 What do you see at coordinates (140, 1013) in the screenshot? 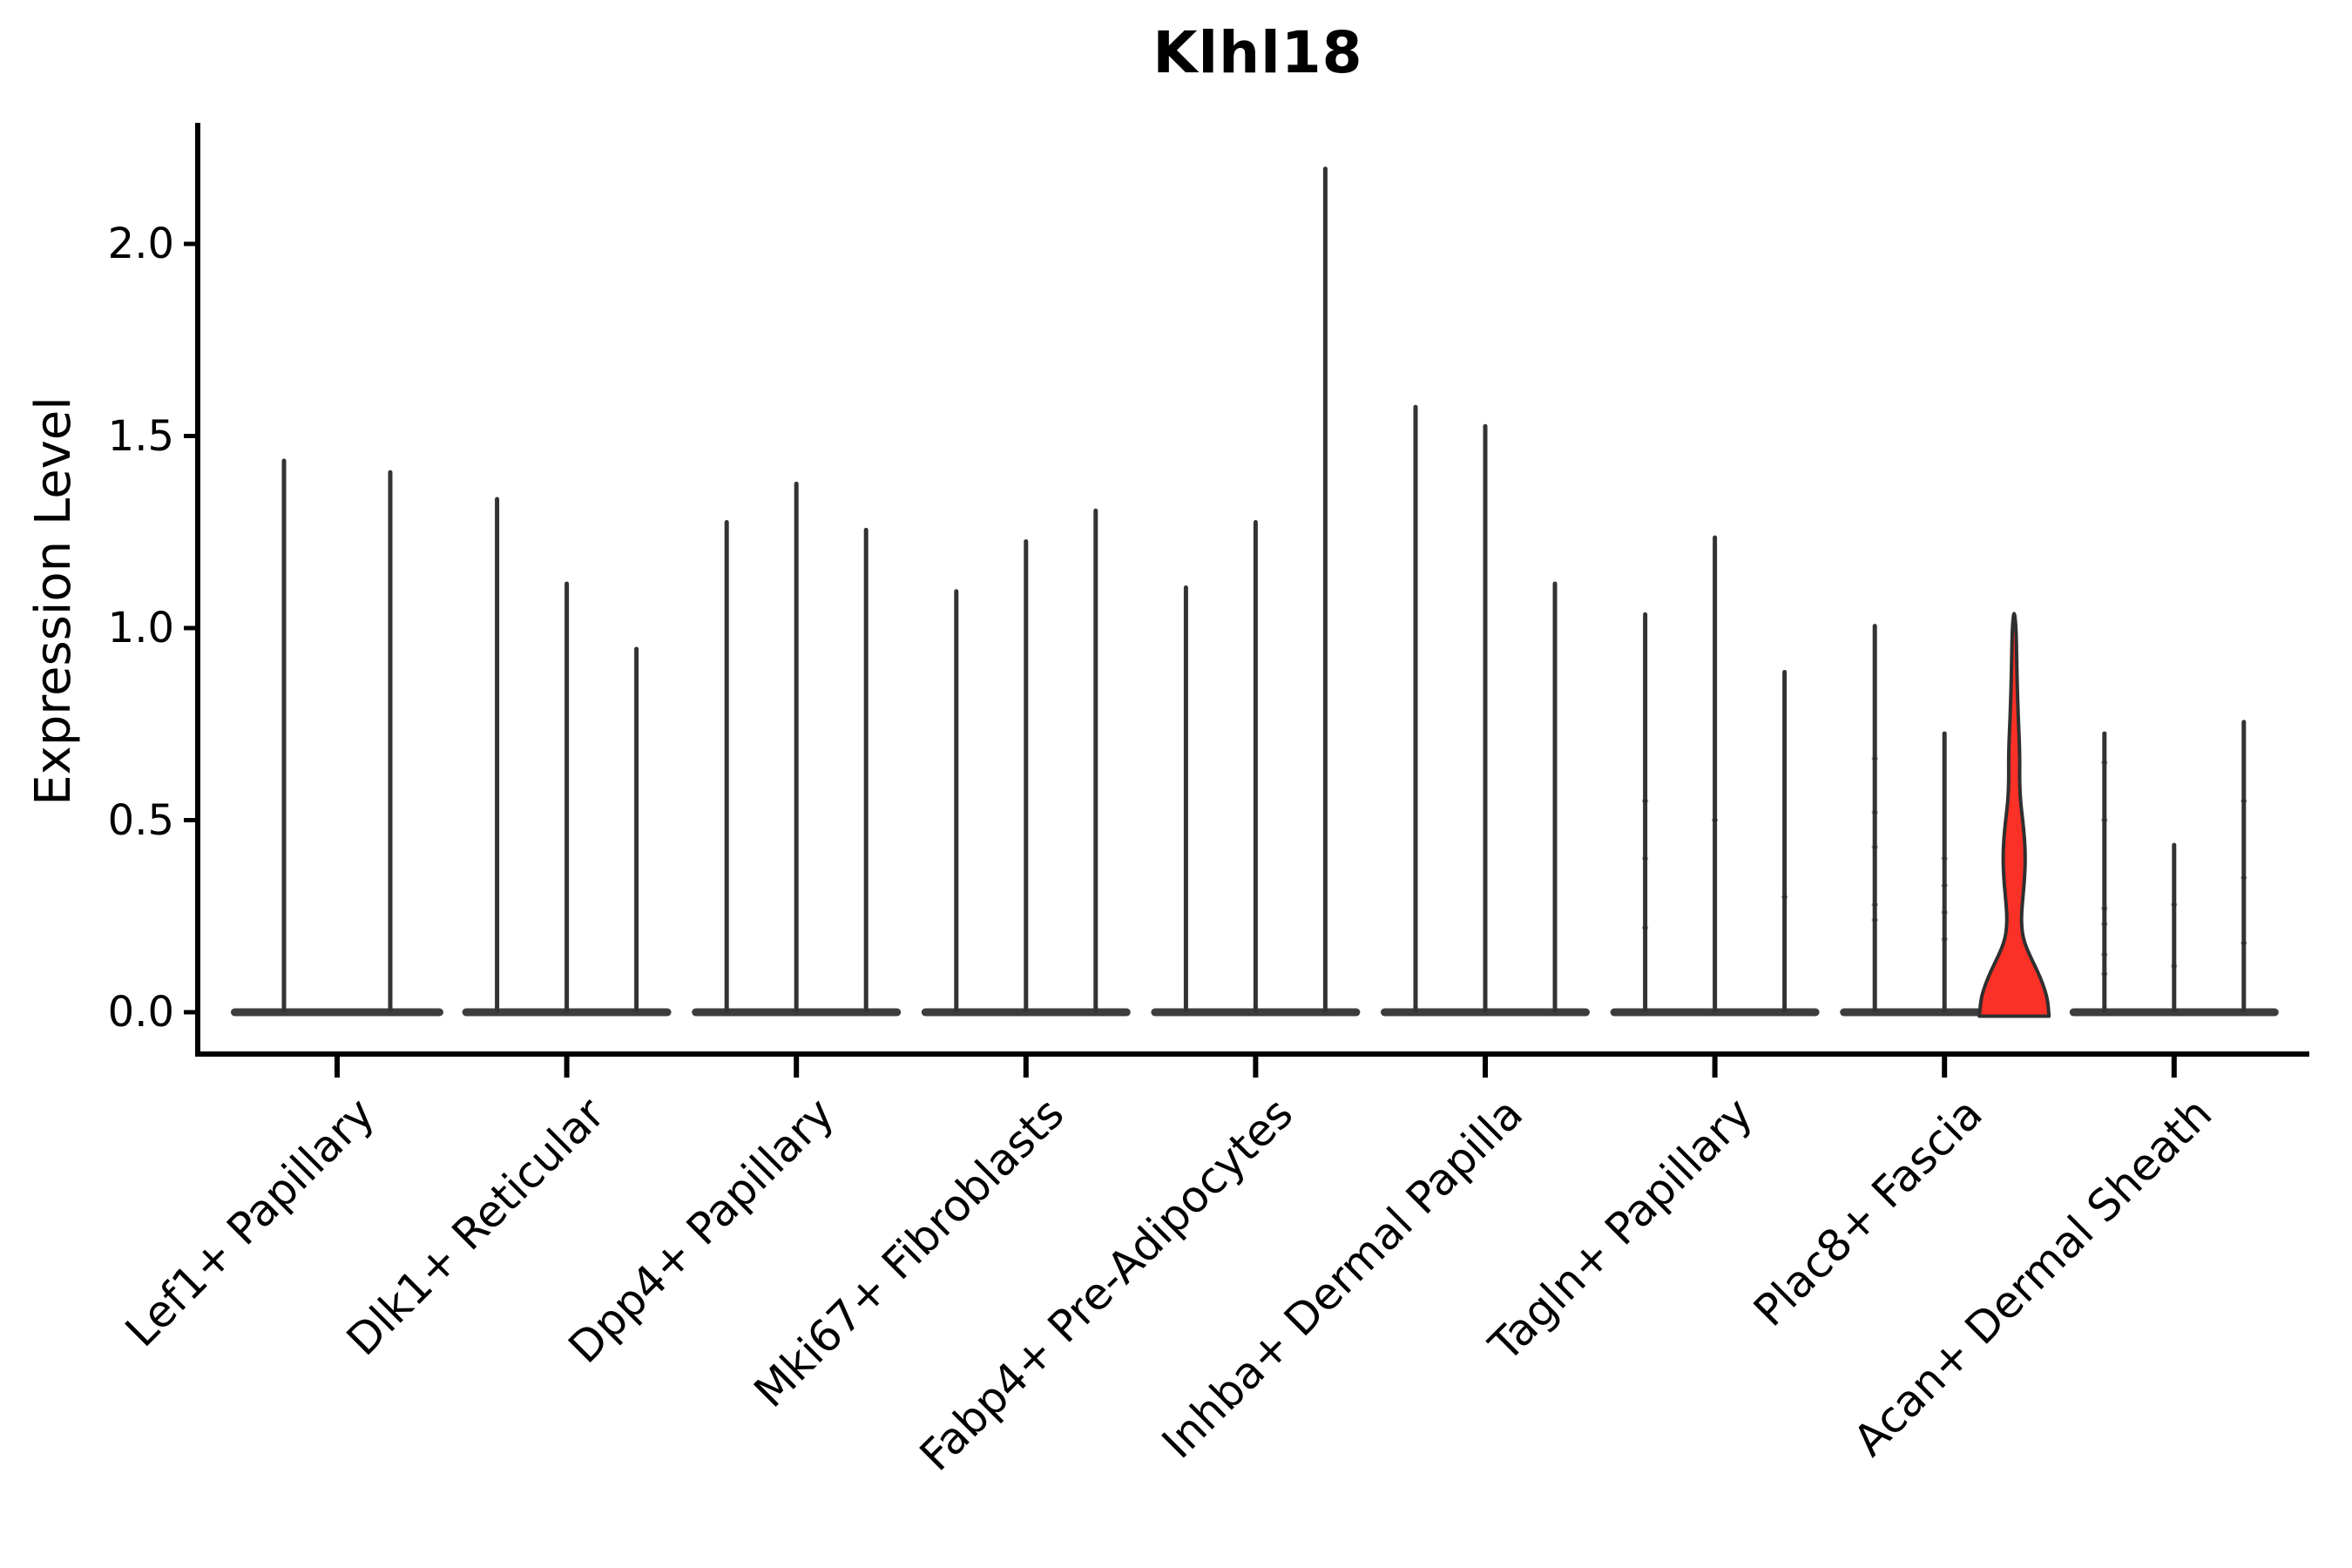
I see `y-tick-label: 0.0` at bounding box center [140, 1013].